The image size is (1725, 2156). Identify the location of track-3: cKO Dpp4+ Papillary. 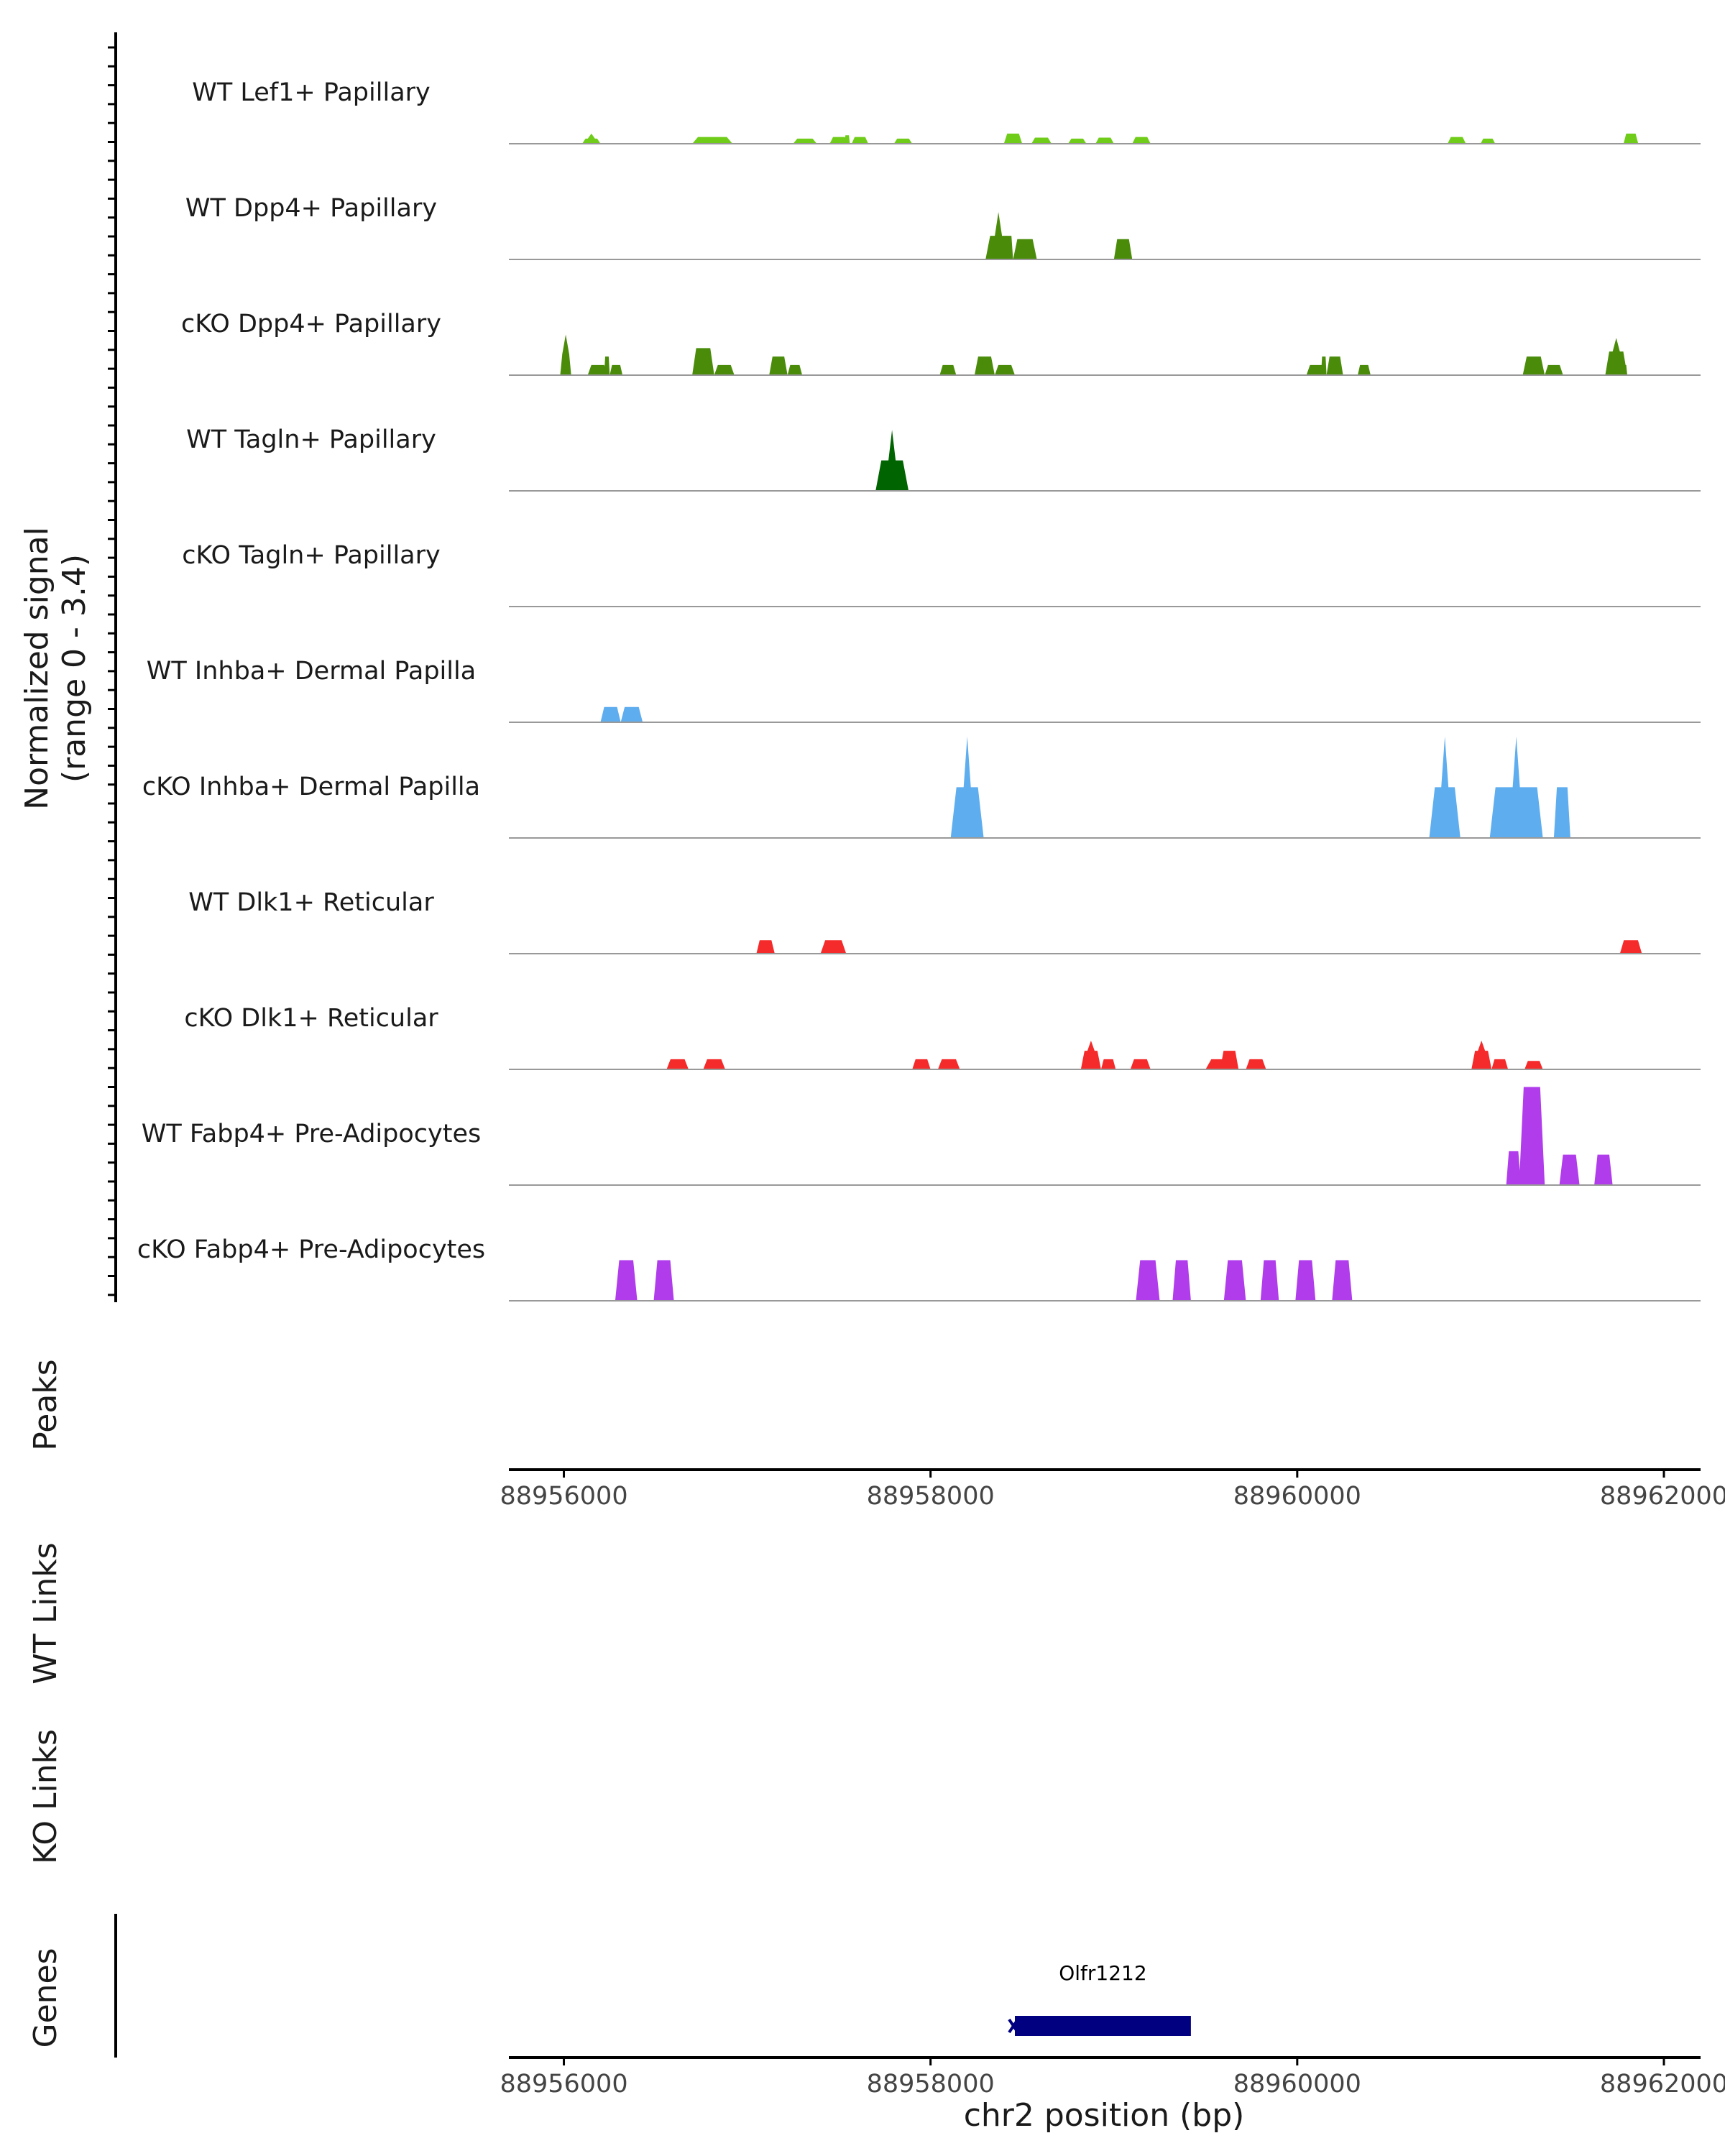
(941, 343).